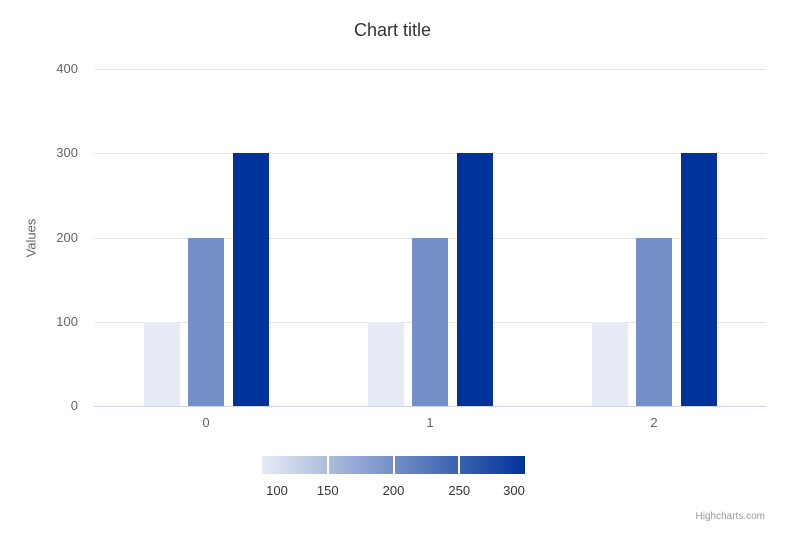  I want to click on color-axis-tick-label: 300, so click(514, 490).